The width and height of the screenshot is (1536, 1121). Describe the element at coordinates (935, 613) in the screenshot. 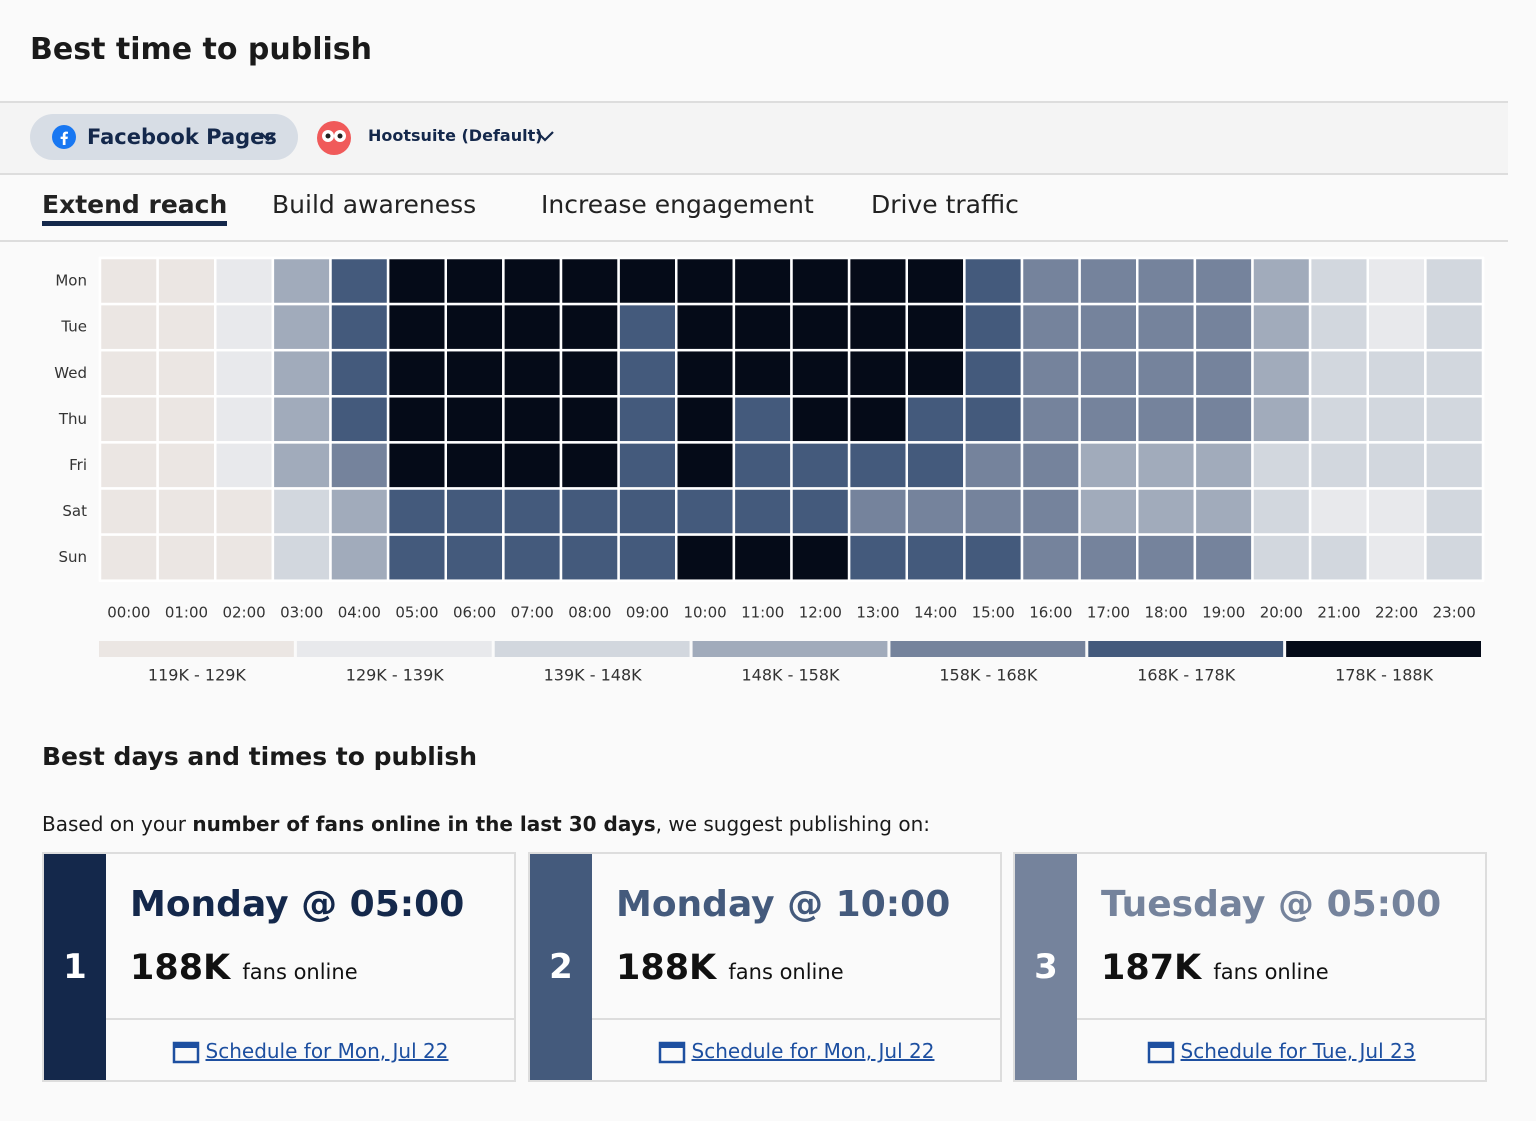

I see `column-label: 14:00` at that location.